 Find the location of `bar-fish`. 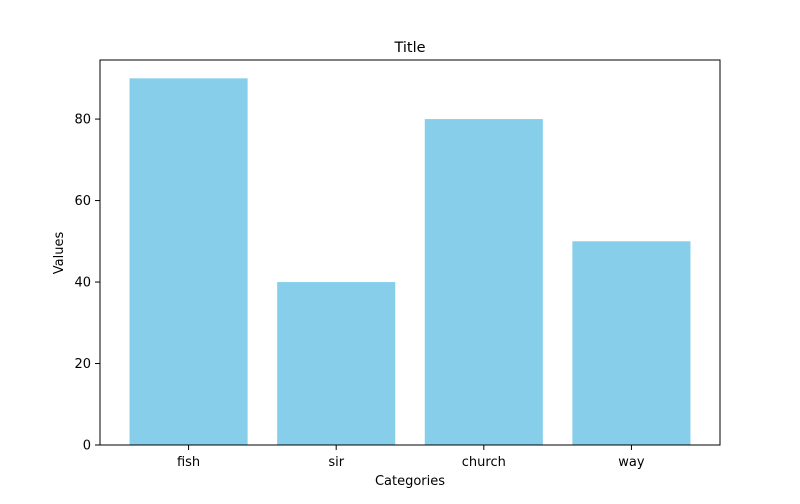

bar-fish is located at coordinates (188, 261).